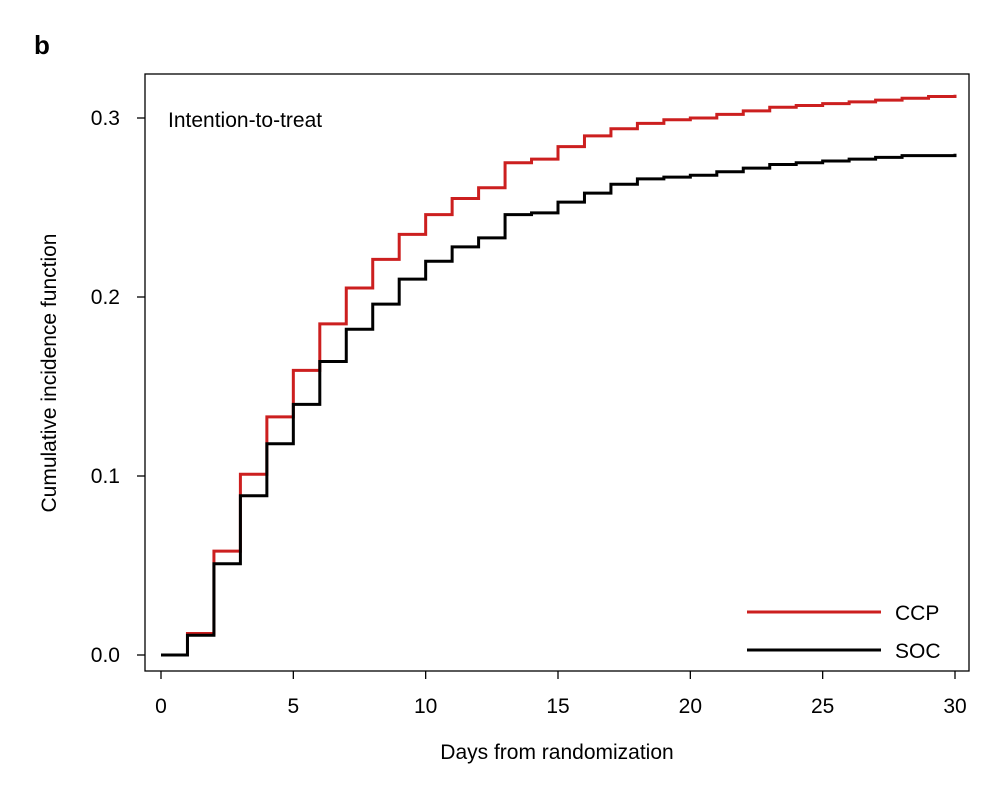 This screenshot has height=812, width=1008. What do you see at coordinates (918, 651) in the screenshot?
I see `legend-label-soc: SOC` at bounding box center [918, 651].